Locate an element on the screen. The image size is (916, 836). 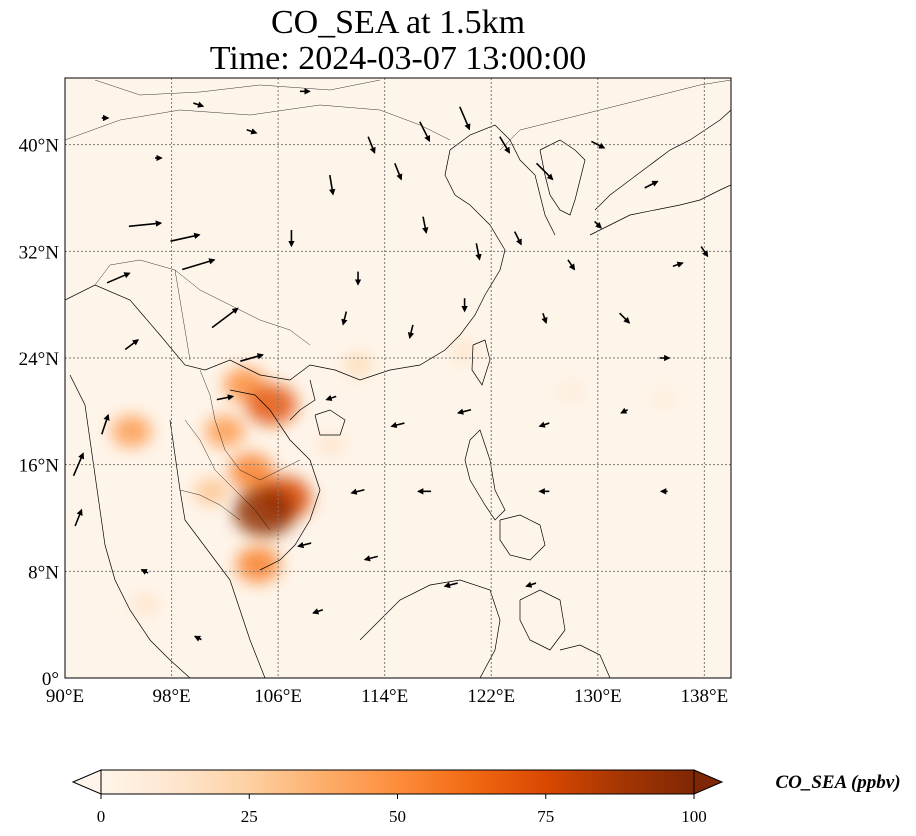
lon-tick-label: 114°E is located at coordinates (384, 696).